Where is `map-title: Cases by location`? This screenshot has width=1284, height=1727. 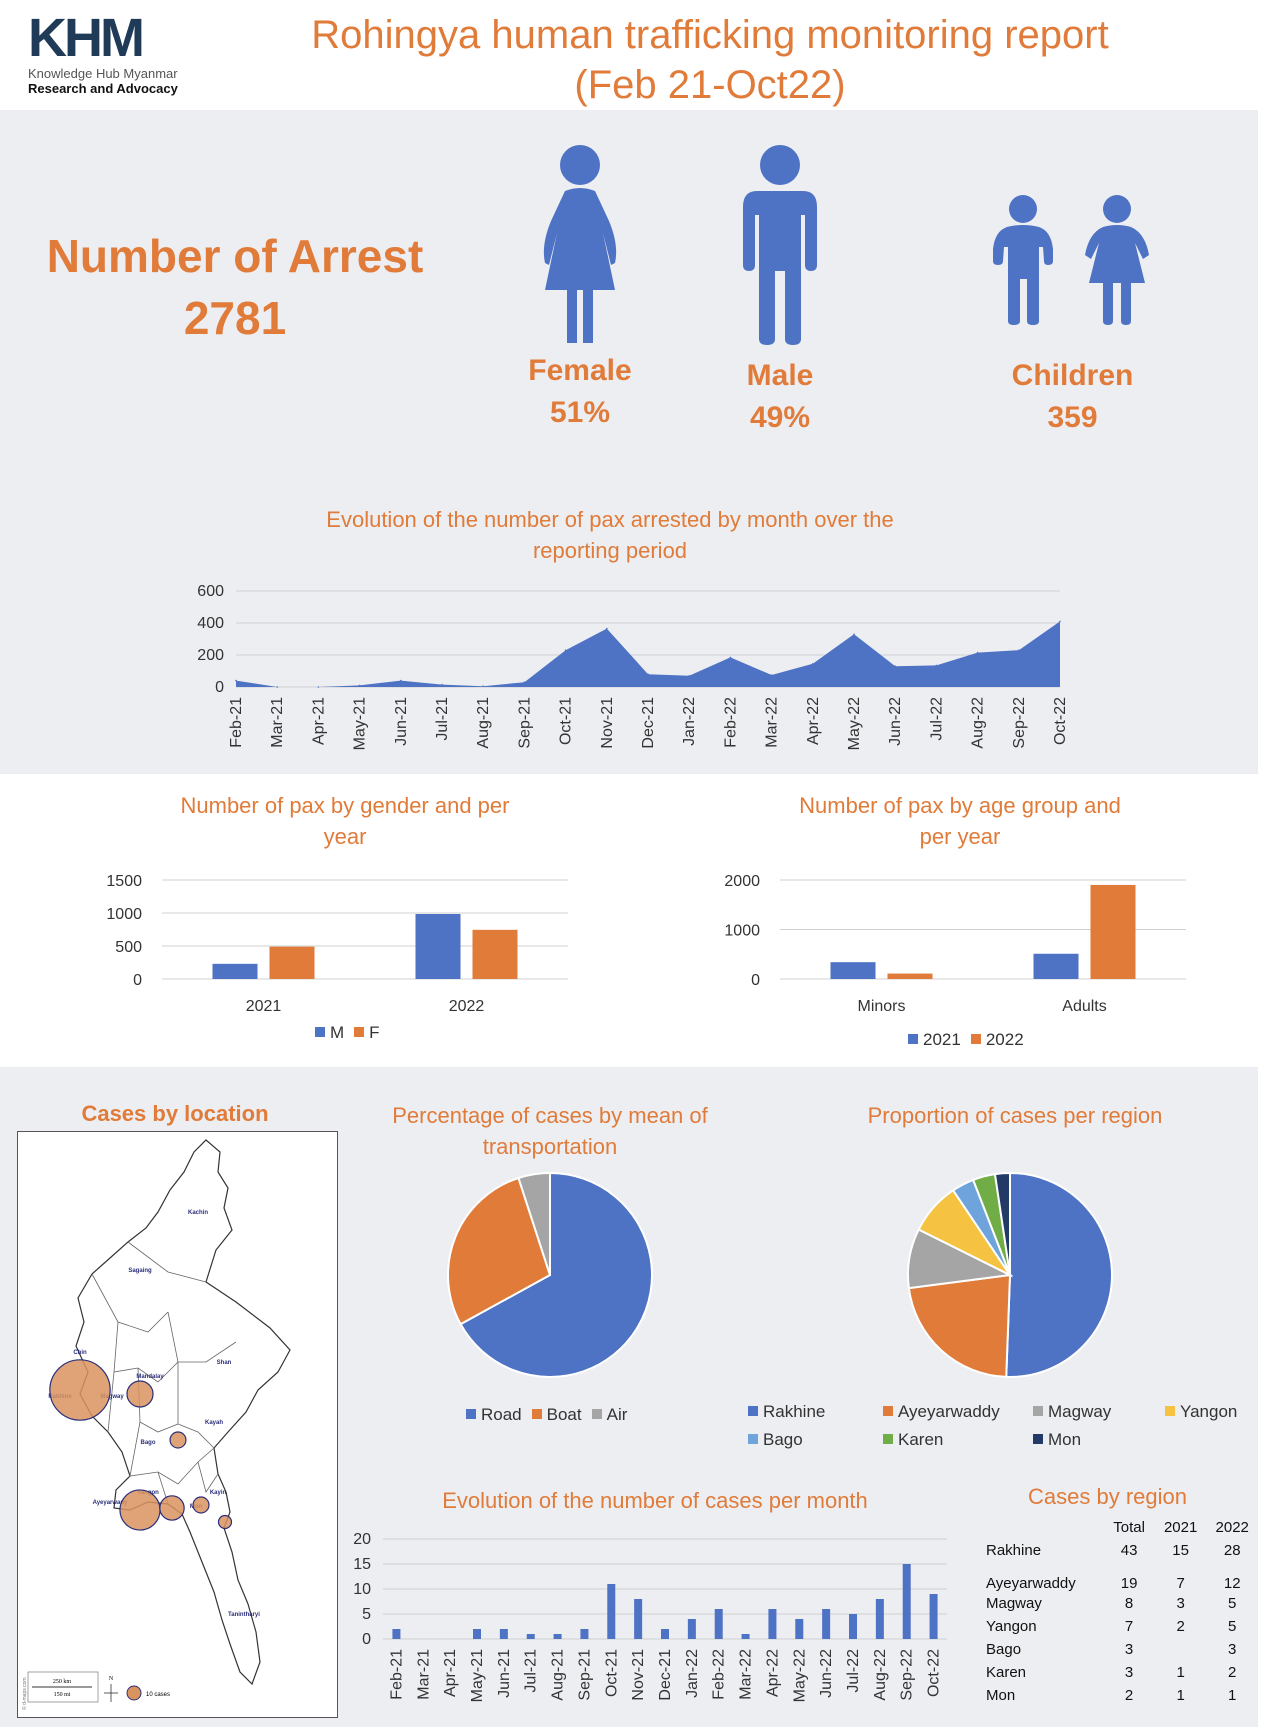
map-title: Cases by location is located at coordinates (175, 1113).